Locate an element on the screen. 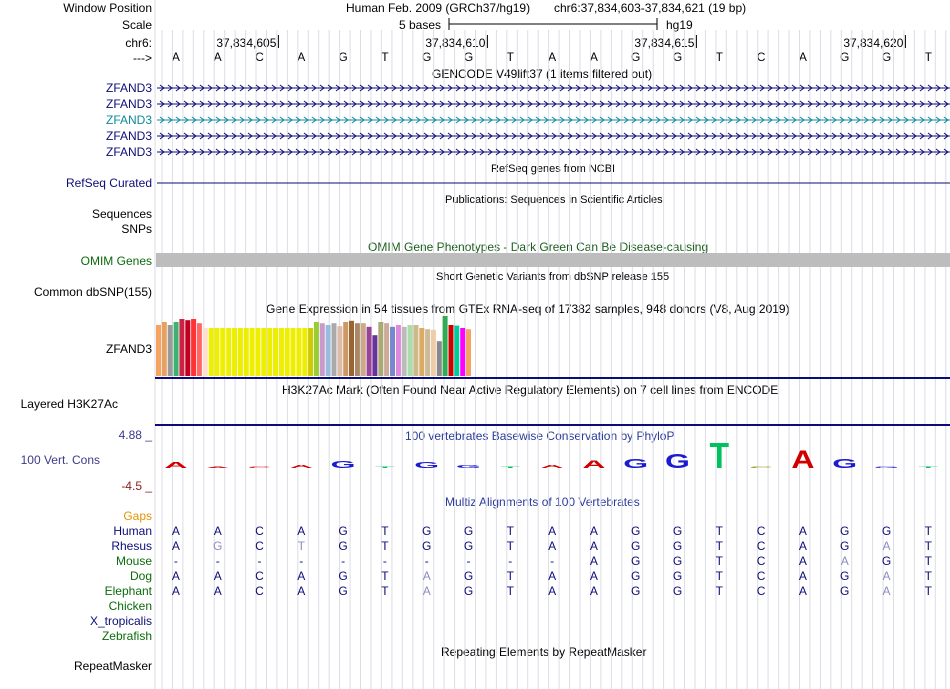 The image size is (950, 689). species-label: Human is located at coordinates (132, 531).